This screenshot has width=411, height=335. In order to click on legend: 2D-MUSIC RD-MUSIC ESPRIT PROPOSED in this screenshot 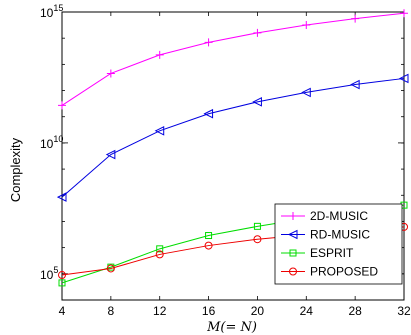, I will do `click(338, 244)`.